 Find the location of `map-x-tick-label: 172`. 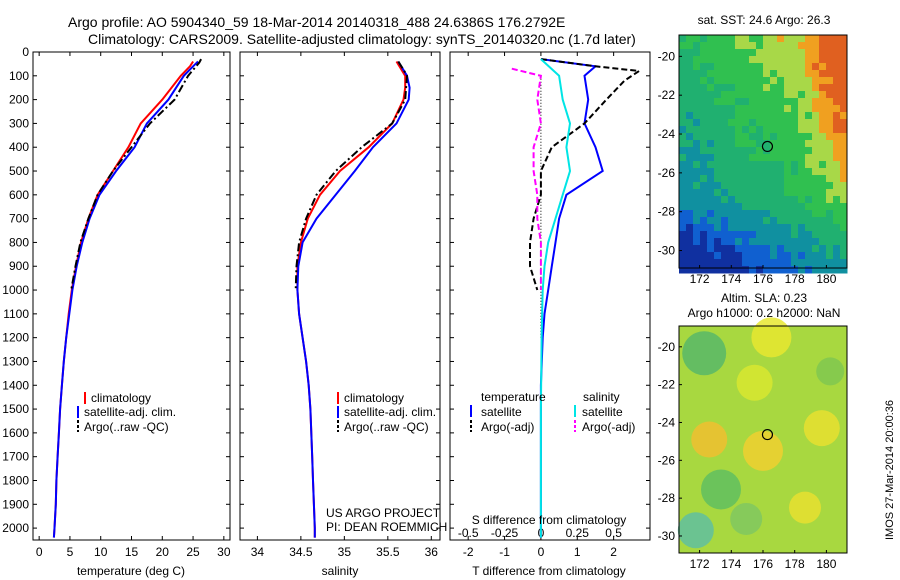

map-x-tick-label: 172 is located at coordinates (700, 564).